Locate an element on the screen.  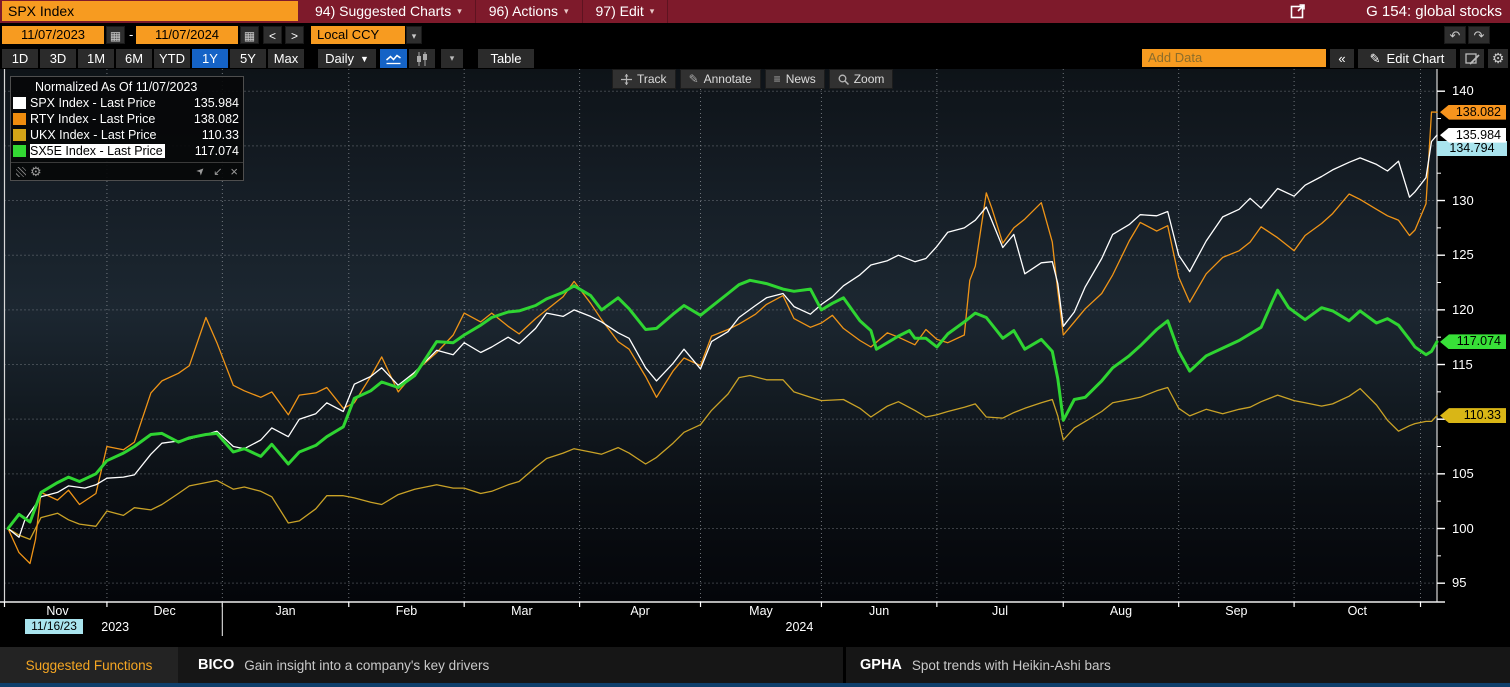
legend-pin-icon: ➤ is located at coordinates (201, 171).